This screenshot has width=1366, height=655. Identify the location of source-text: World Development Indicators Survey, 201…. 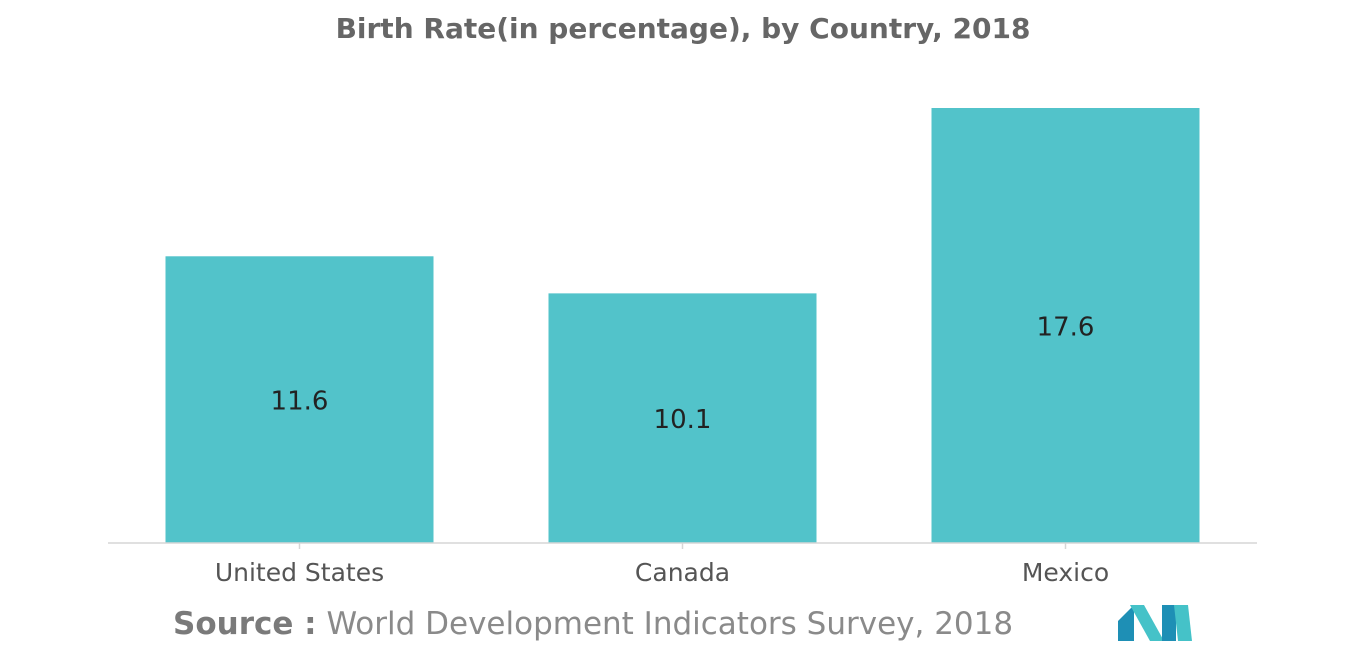
(670, 624).